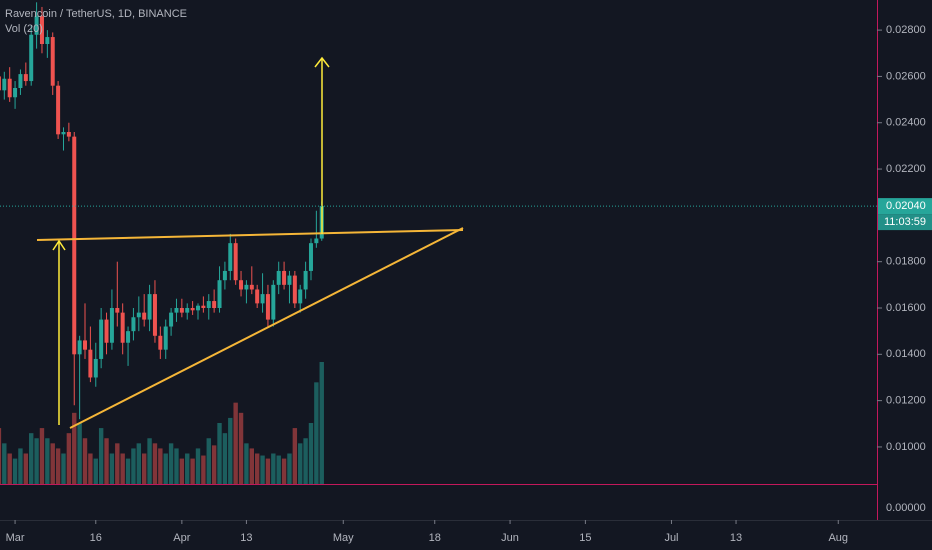 The height and width of the screenshot is (550, 932). What do you see at coordinates (736, 538) in the screenshot?
I see `x-tick-label: 13` at bounding box center [736, 538].